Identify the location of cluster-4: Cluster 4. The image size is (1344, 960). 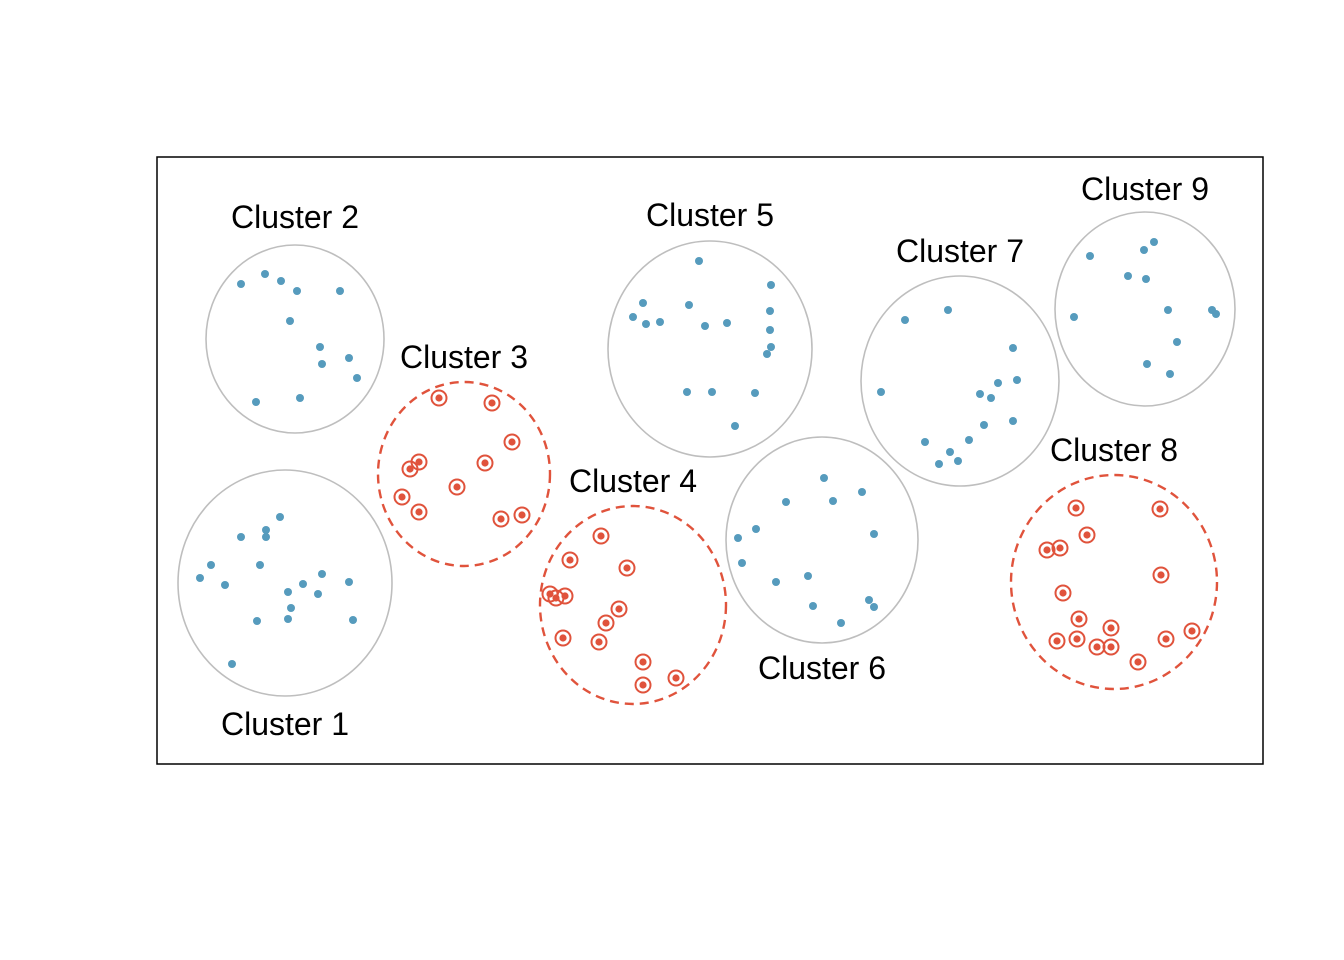
(633, 584).